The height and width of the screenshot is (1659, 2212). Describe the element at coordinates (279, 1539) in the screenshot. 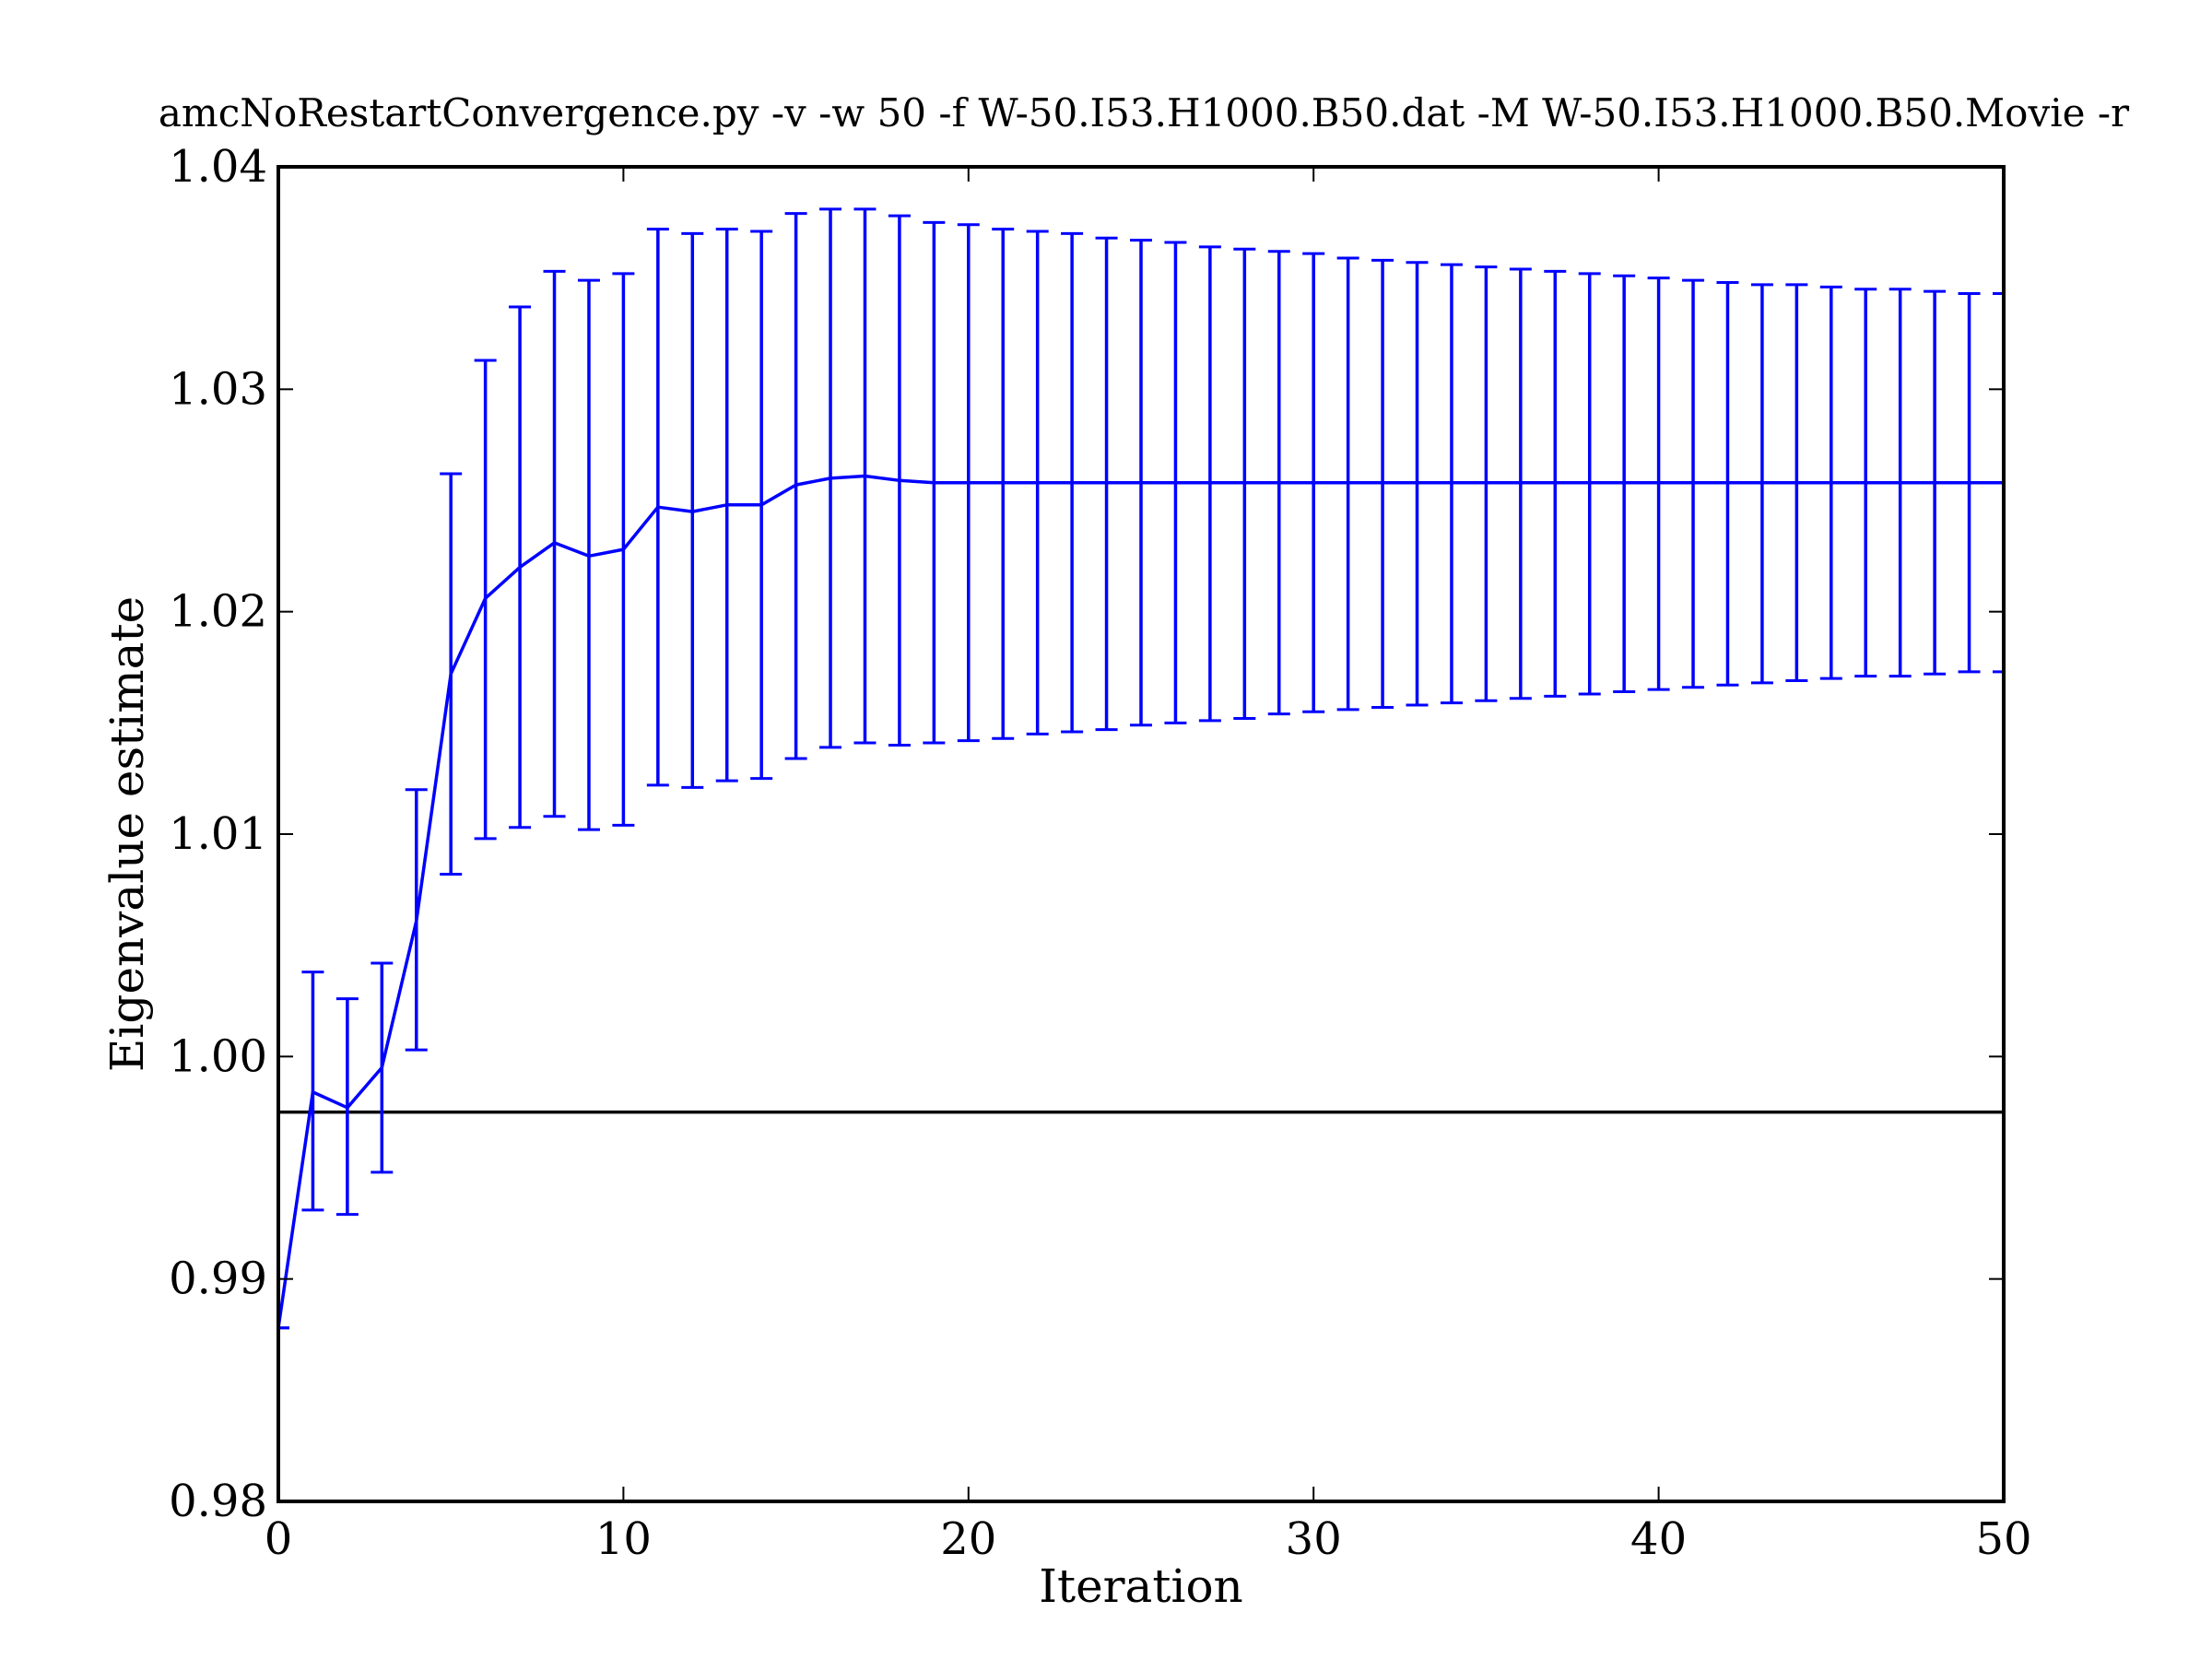

I see `x-tick-label: 0` at that location.